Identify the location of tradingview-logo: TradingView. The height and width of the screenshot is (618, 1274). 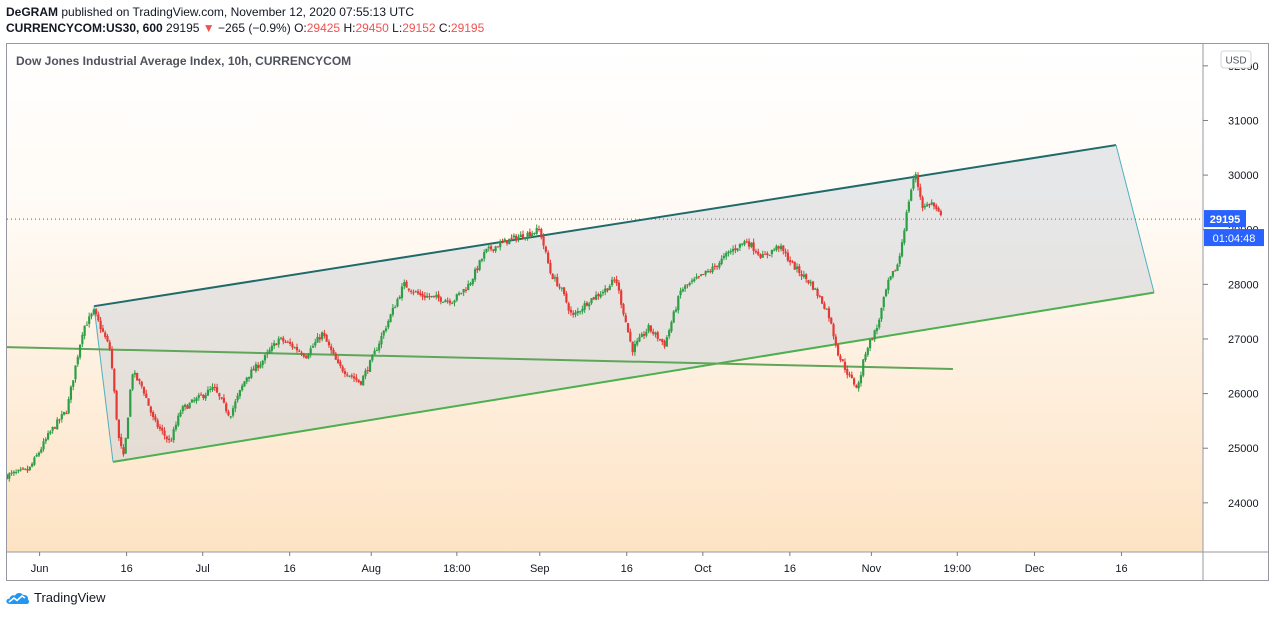
(56, 597).